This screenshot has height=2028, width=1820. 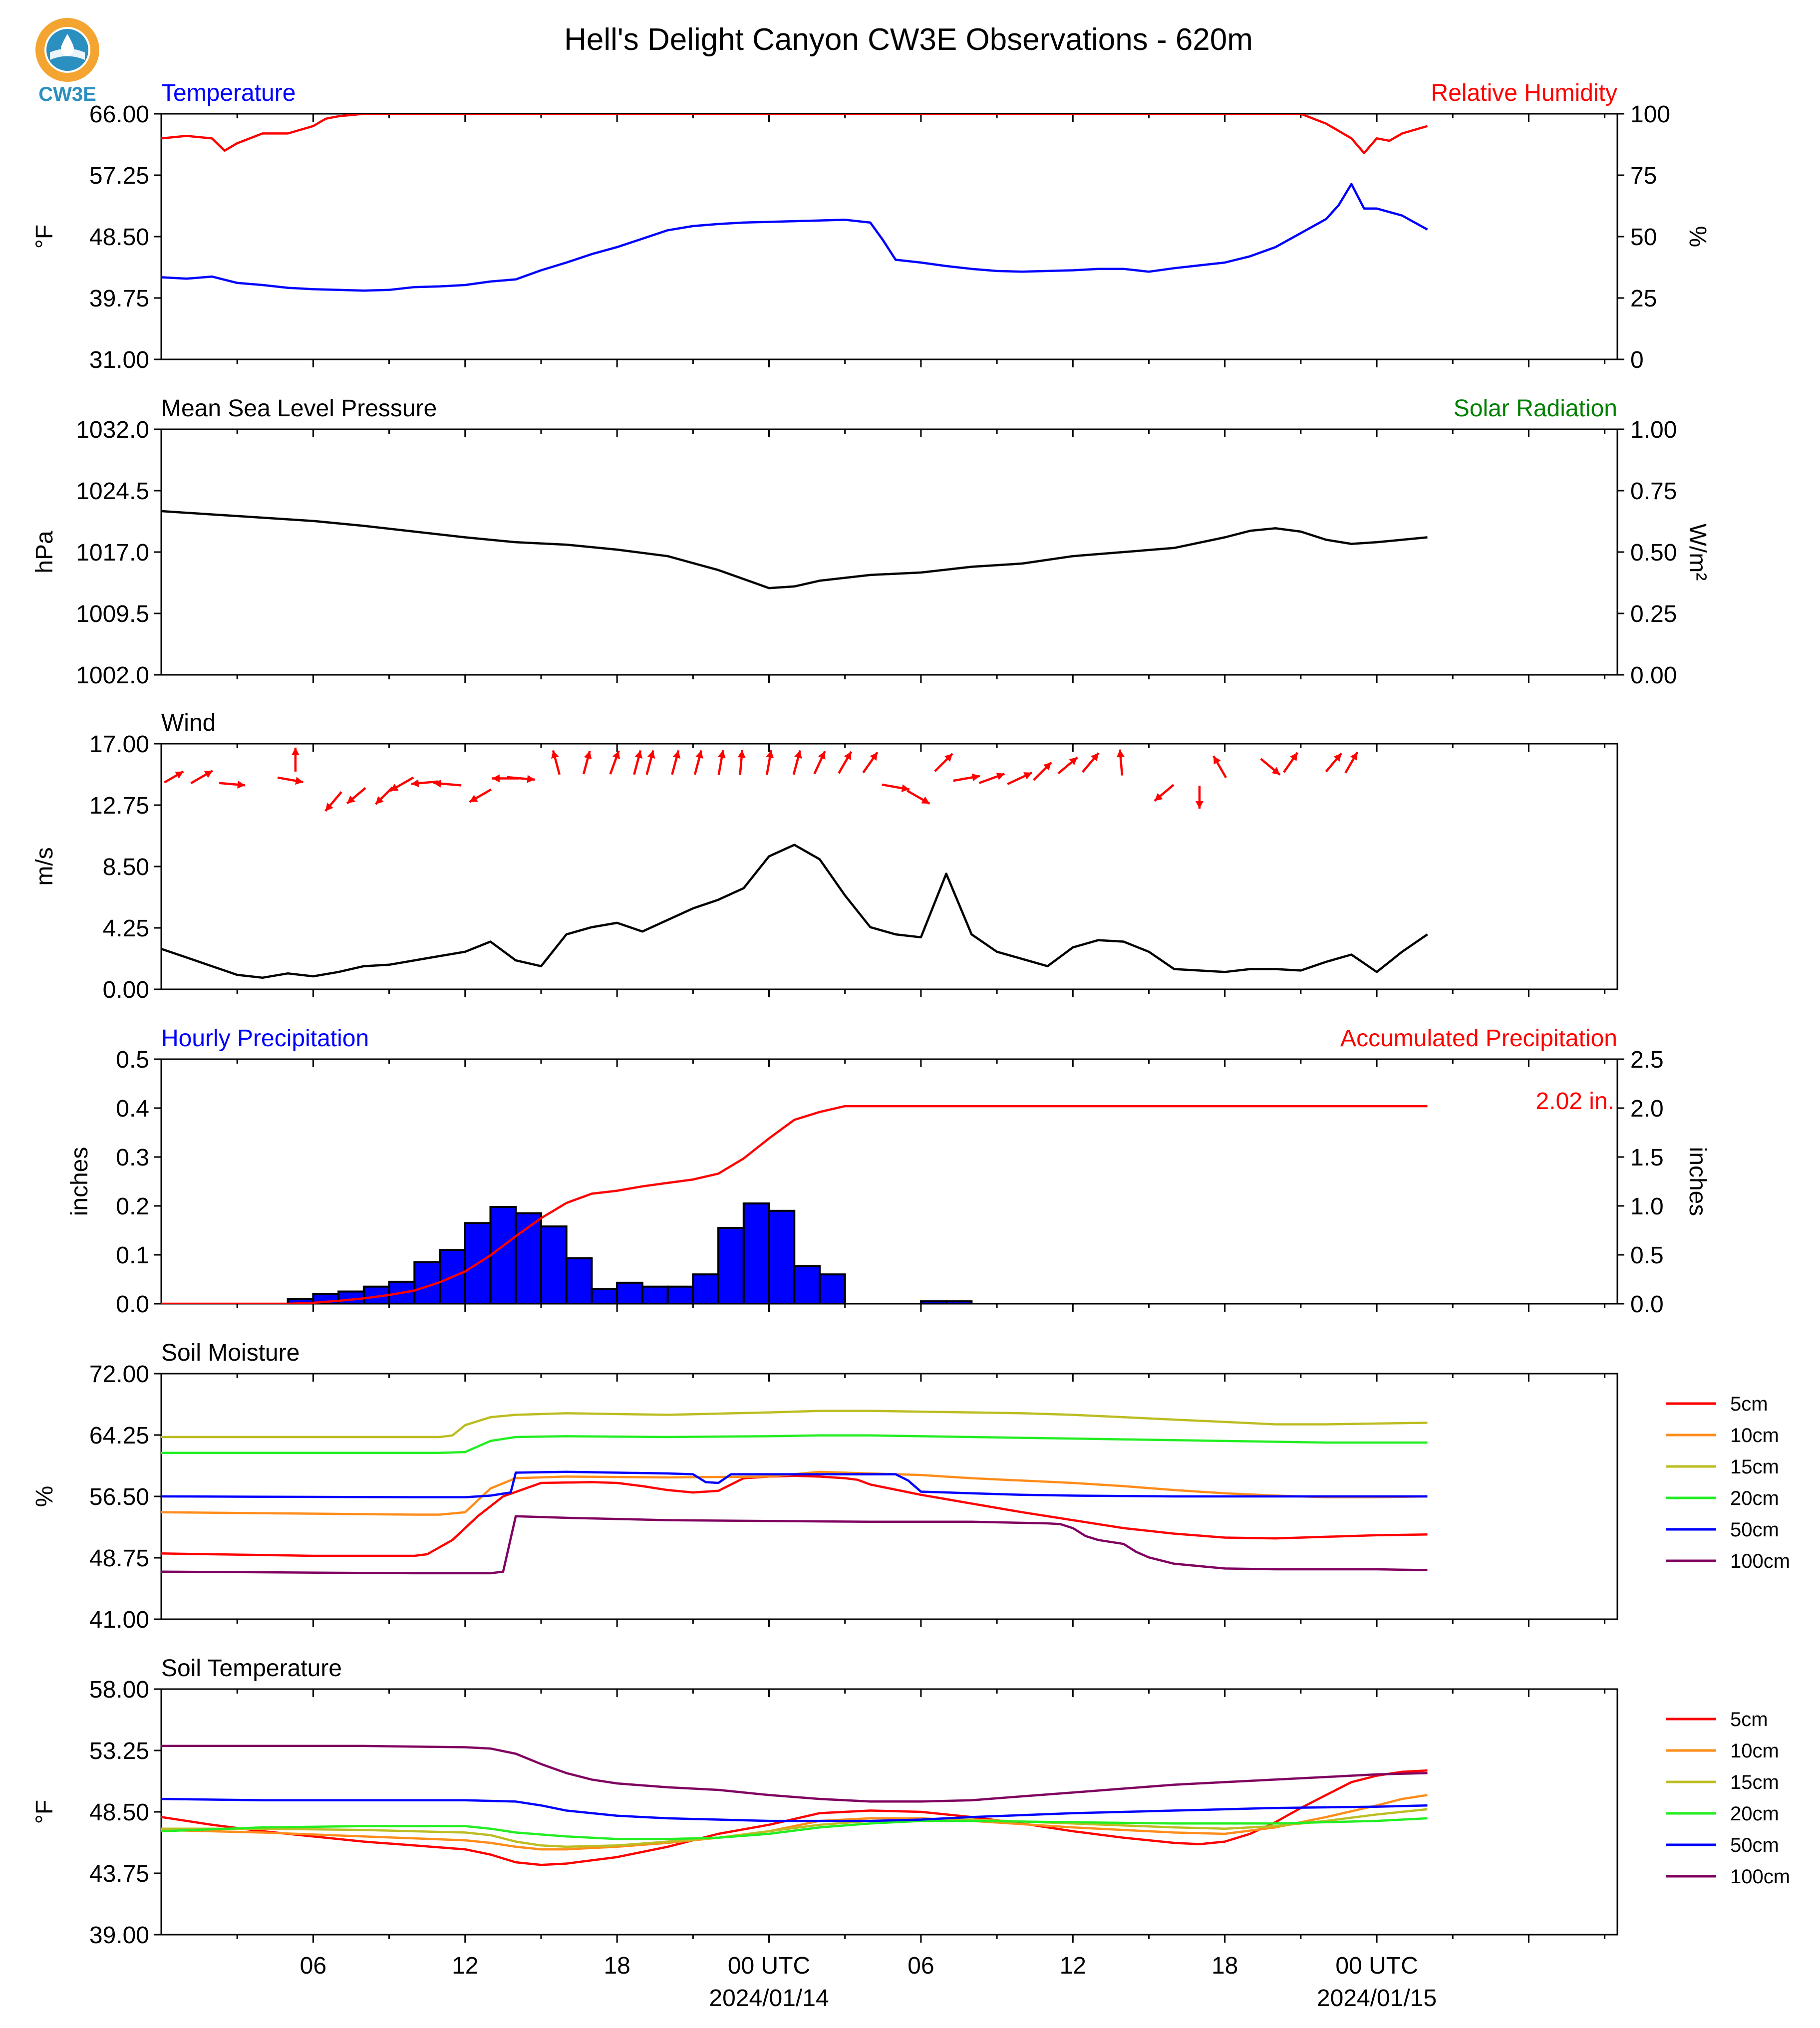 I want to click on wind-ytick-label: 0.00, so click(x=126, y=990).